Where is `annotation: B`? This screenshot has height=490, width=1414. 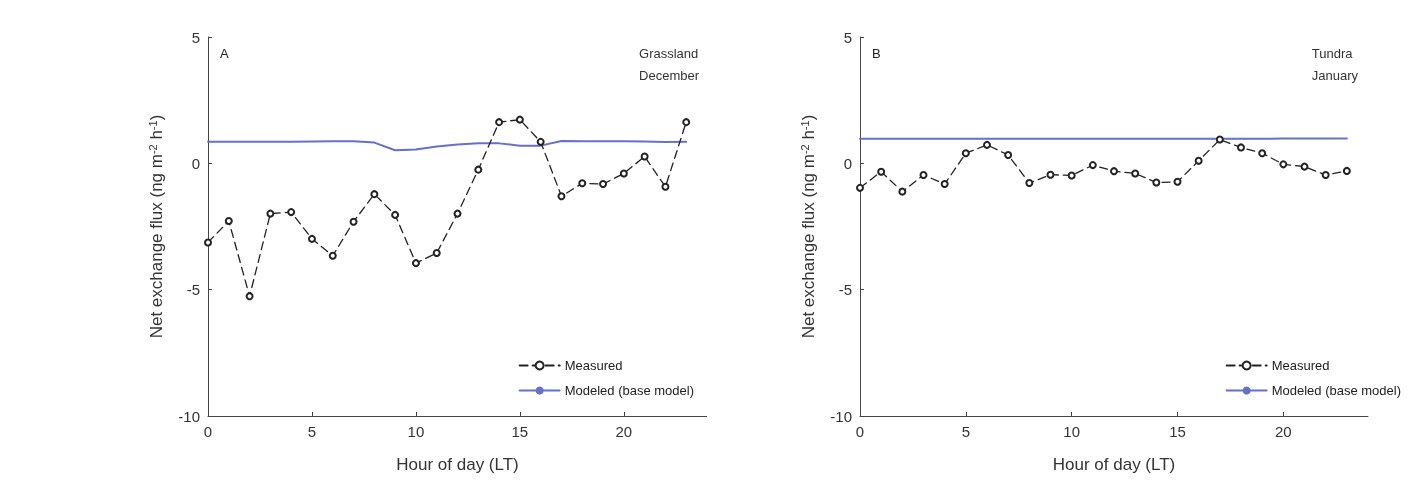
annotation: B is located at coordinates (876, 53).